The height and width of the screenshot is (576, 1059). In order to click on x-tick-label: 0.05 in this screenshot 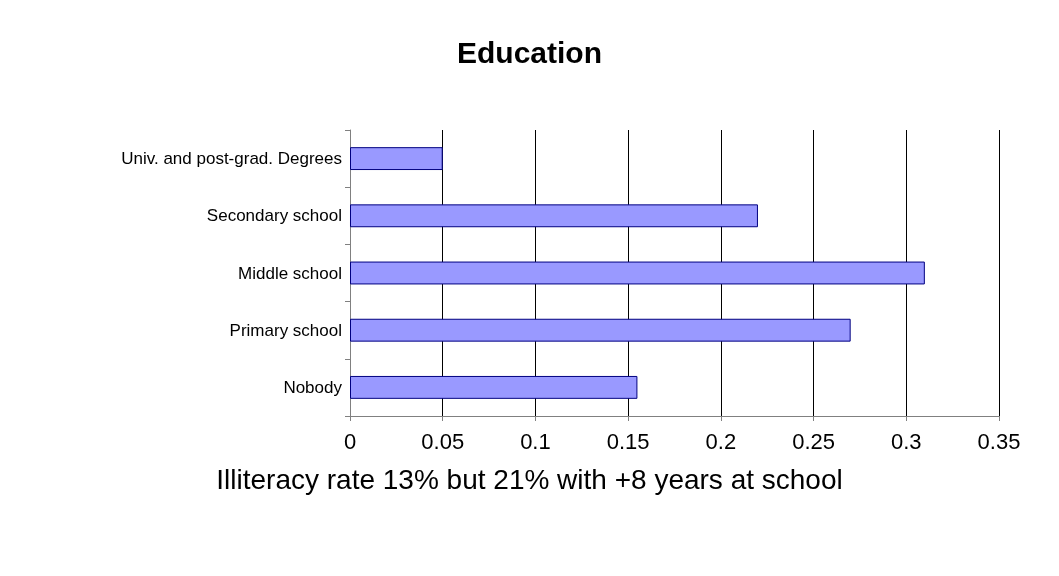, I will do `click(443, 441)`.